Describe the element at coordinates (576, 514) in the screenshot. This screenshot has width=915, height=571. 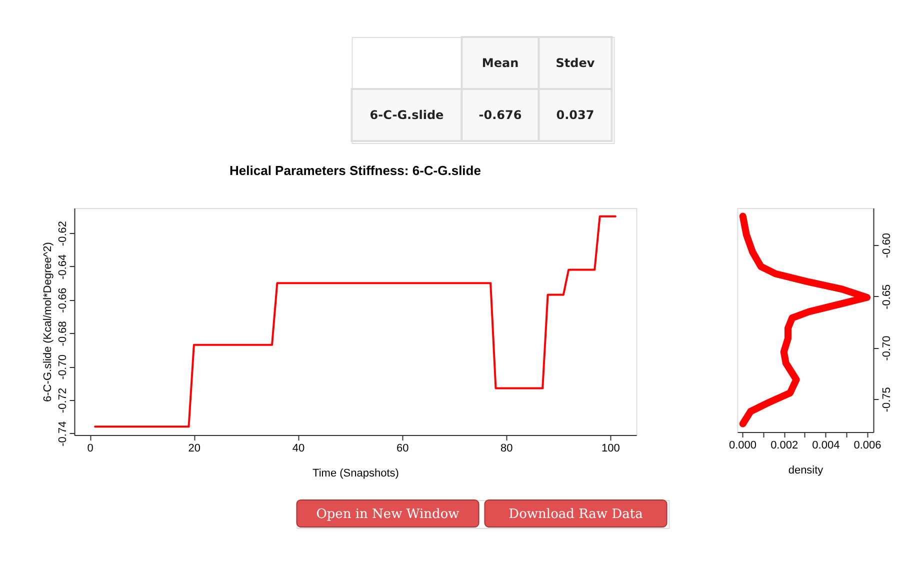
I see `text: Download Raw Data` at that location.